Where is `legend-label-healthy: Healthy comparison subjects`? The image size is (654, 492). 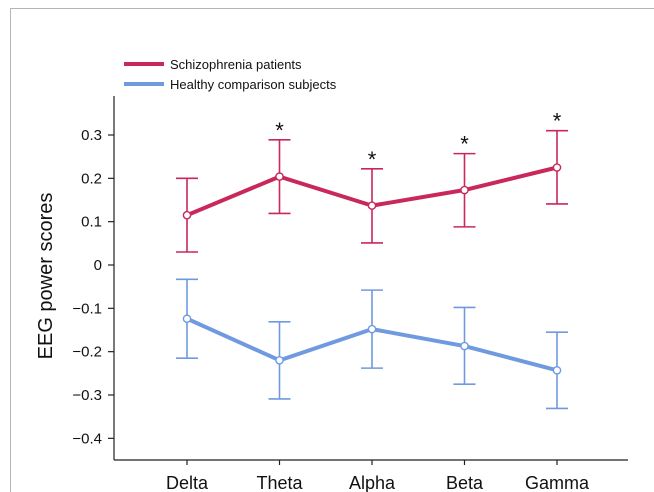
legend-label-healthy: Healthy comparison subjects is located at coordinates (253, 84).